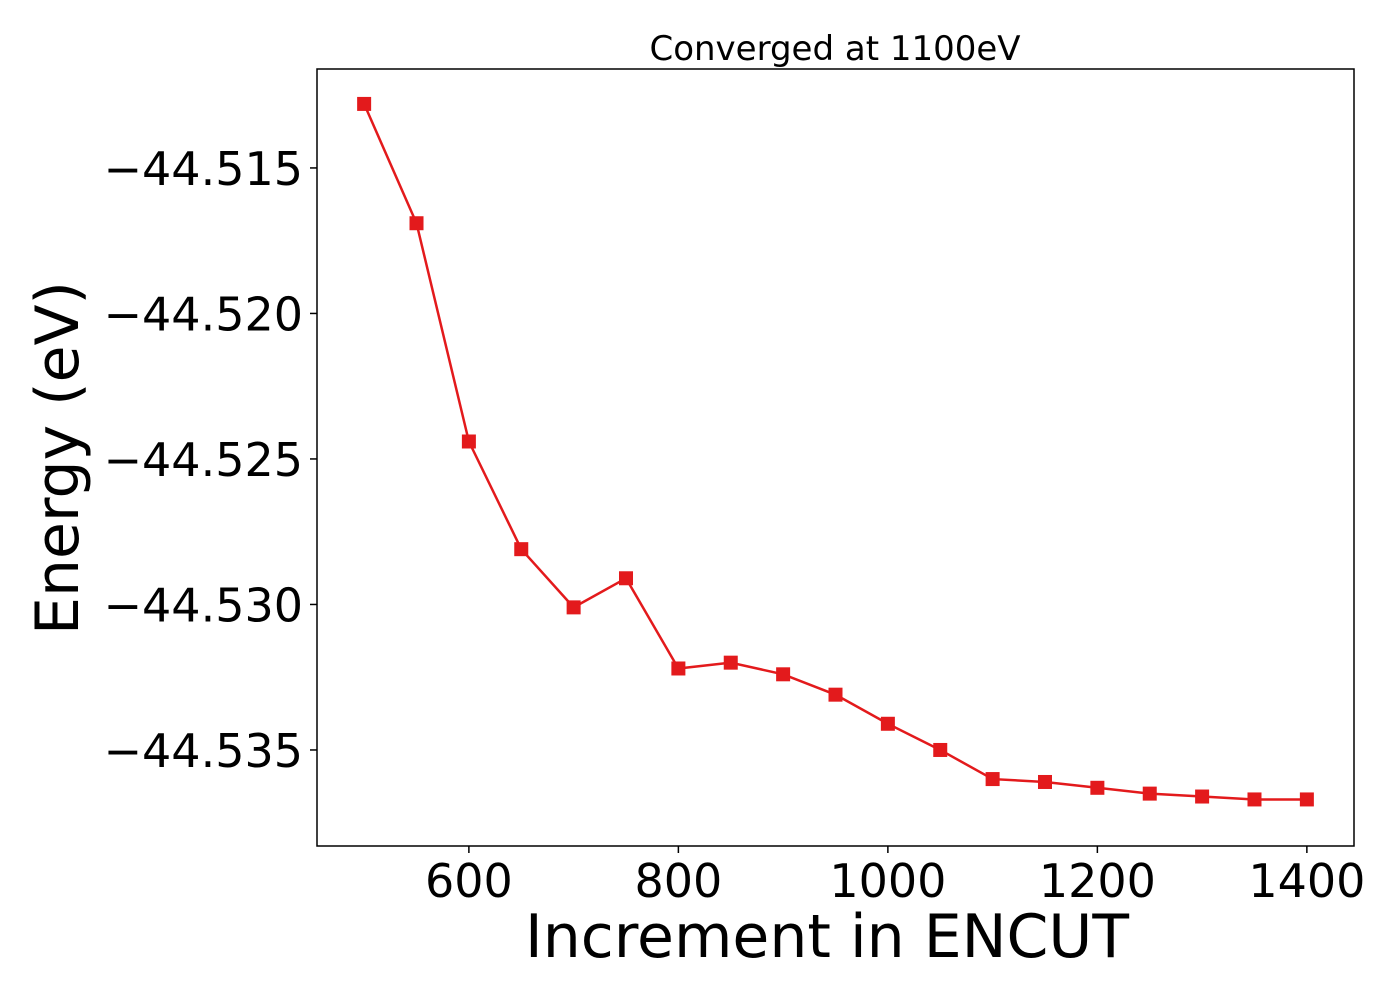 The height and width of the screenshot is (1000, 1400). I want to click on y-axis: −44.515 −44.520 −44.525 −44.530 −44.535, so click(210, 460).